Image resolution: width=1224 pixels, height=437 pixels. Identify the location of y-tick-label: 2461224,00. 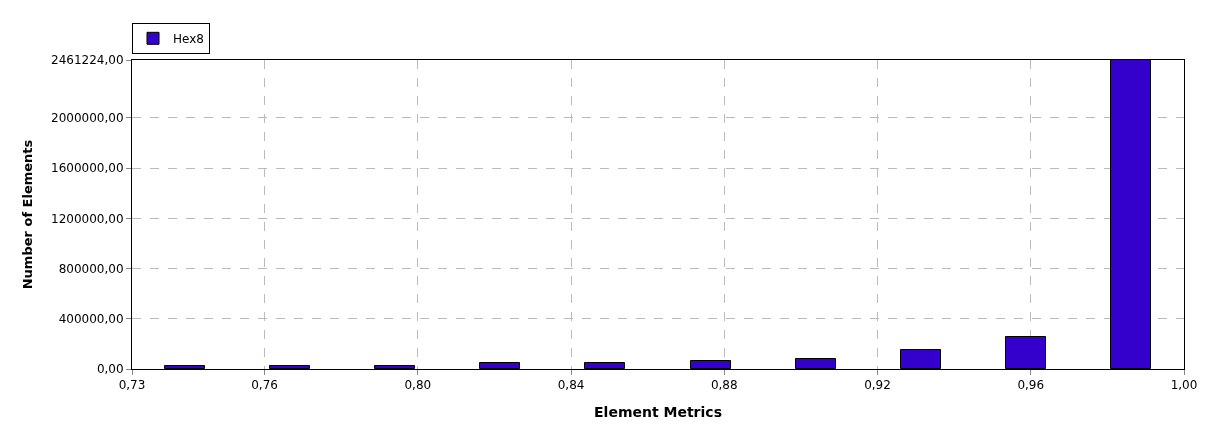
(87, 60).